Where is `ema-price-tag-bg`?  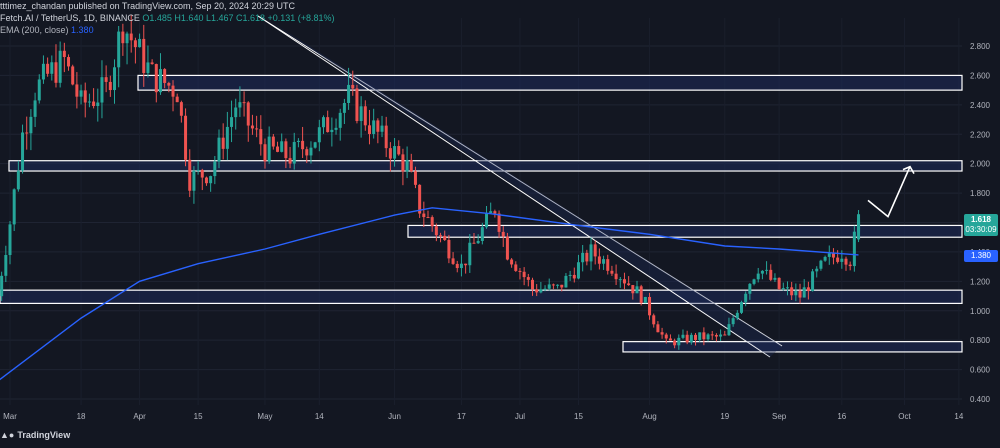 ema-price-tag-bg is located at coordinates (981, 256).